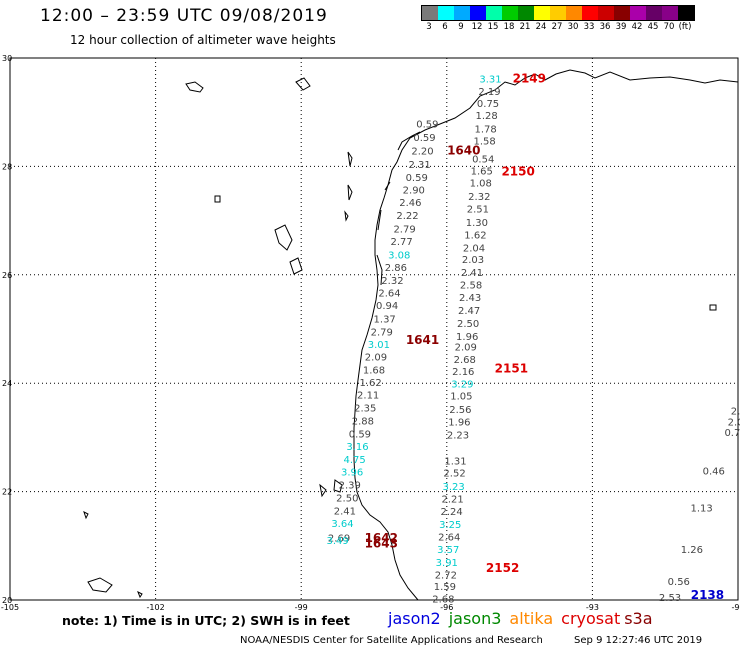 Image resolution: width=740 pixels, height=650 pixels. I want to click on wave-height-colorbar, so click(558, 13).